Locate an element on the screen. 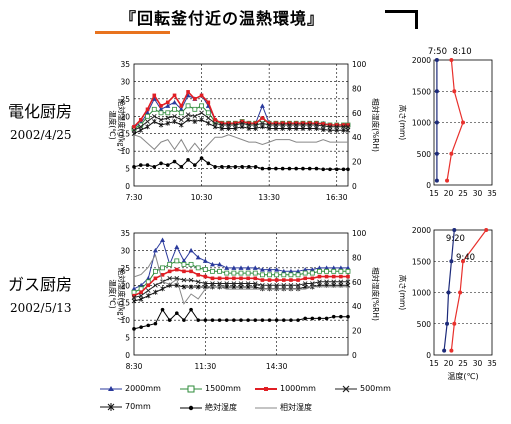 The width and height of the screenshot is (511, 424). electric-profile-point-8:10 is located at coordinates (463, 122).